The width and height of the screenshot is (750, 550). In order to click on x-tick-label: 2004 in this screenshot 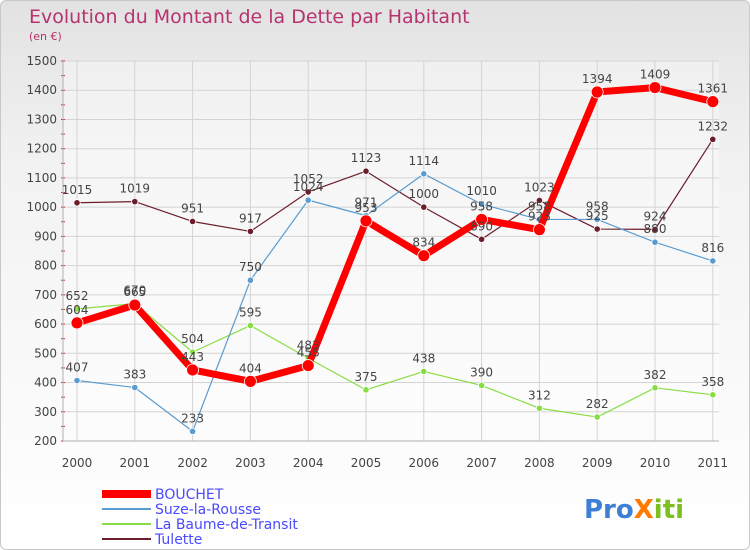, I will do `click(308, 463)`.